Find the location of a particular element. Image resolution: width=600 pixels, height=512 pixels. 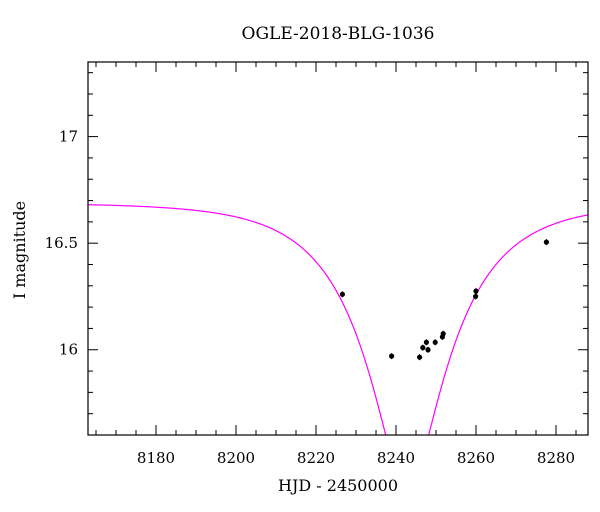

chart-title: OGLE-2018-BLG-1036 is located at coordinates (338, 34).